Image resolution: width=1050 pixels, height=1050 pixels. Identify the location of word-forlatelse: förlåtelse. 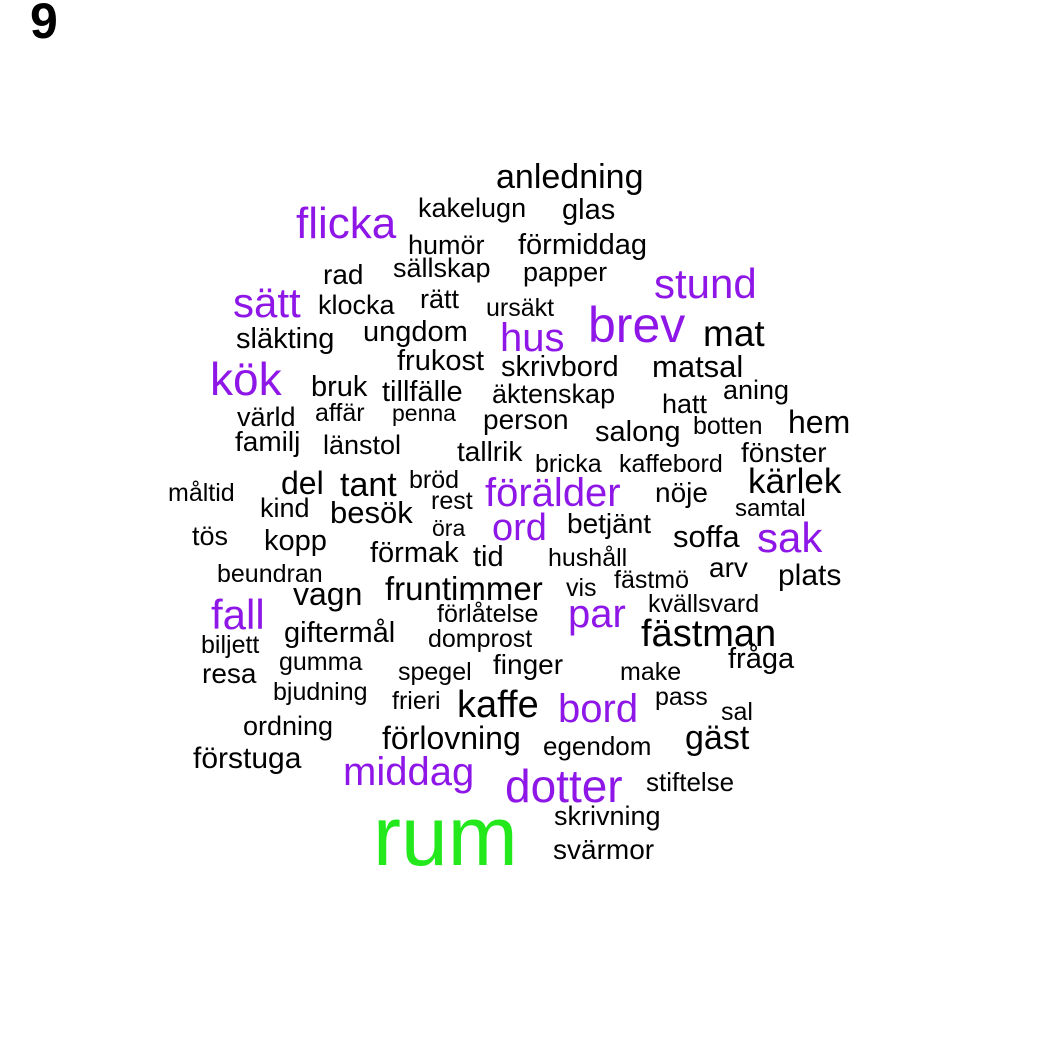
(488, 614).